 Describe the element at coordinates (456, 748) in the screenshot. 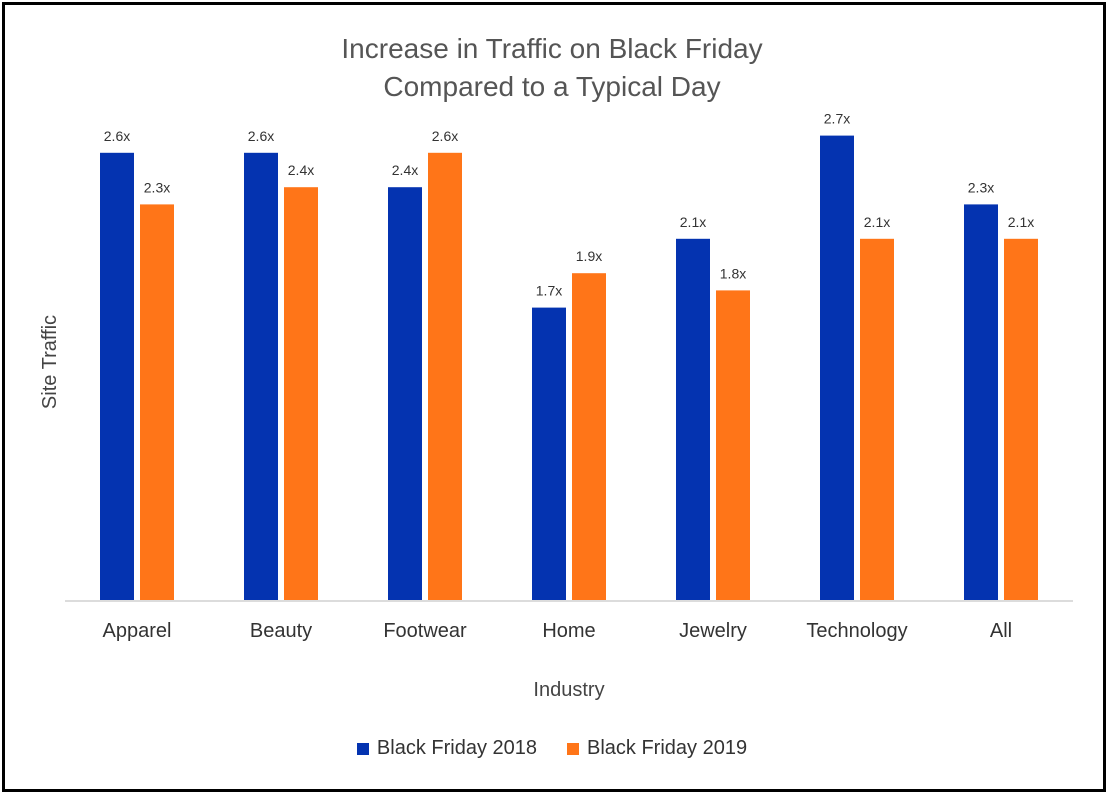

I see `legend-label-2018: Black Friday 2018` at that location.